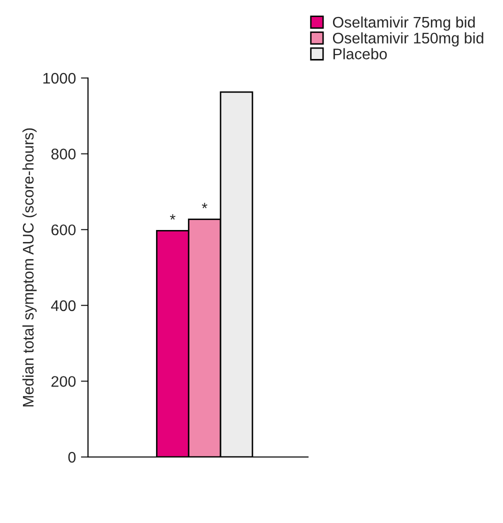  I want to click on y-axis-title: Median total symptom AUC (score-hours), so click(29, 267).